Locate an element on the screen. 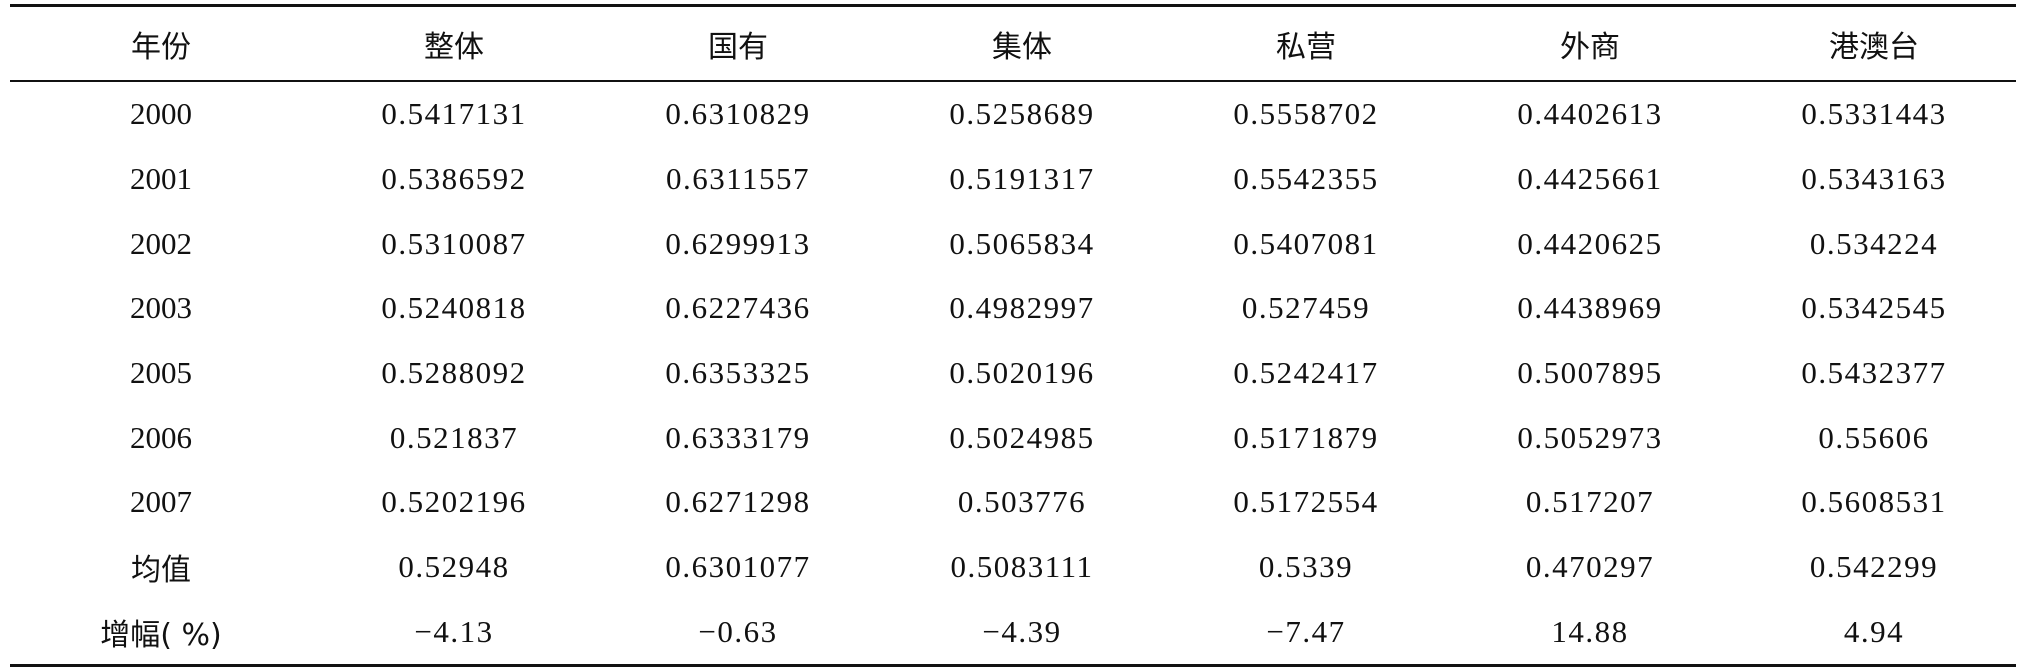  cell: 0.5432377 is located at coordinates (1874, 373).